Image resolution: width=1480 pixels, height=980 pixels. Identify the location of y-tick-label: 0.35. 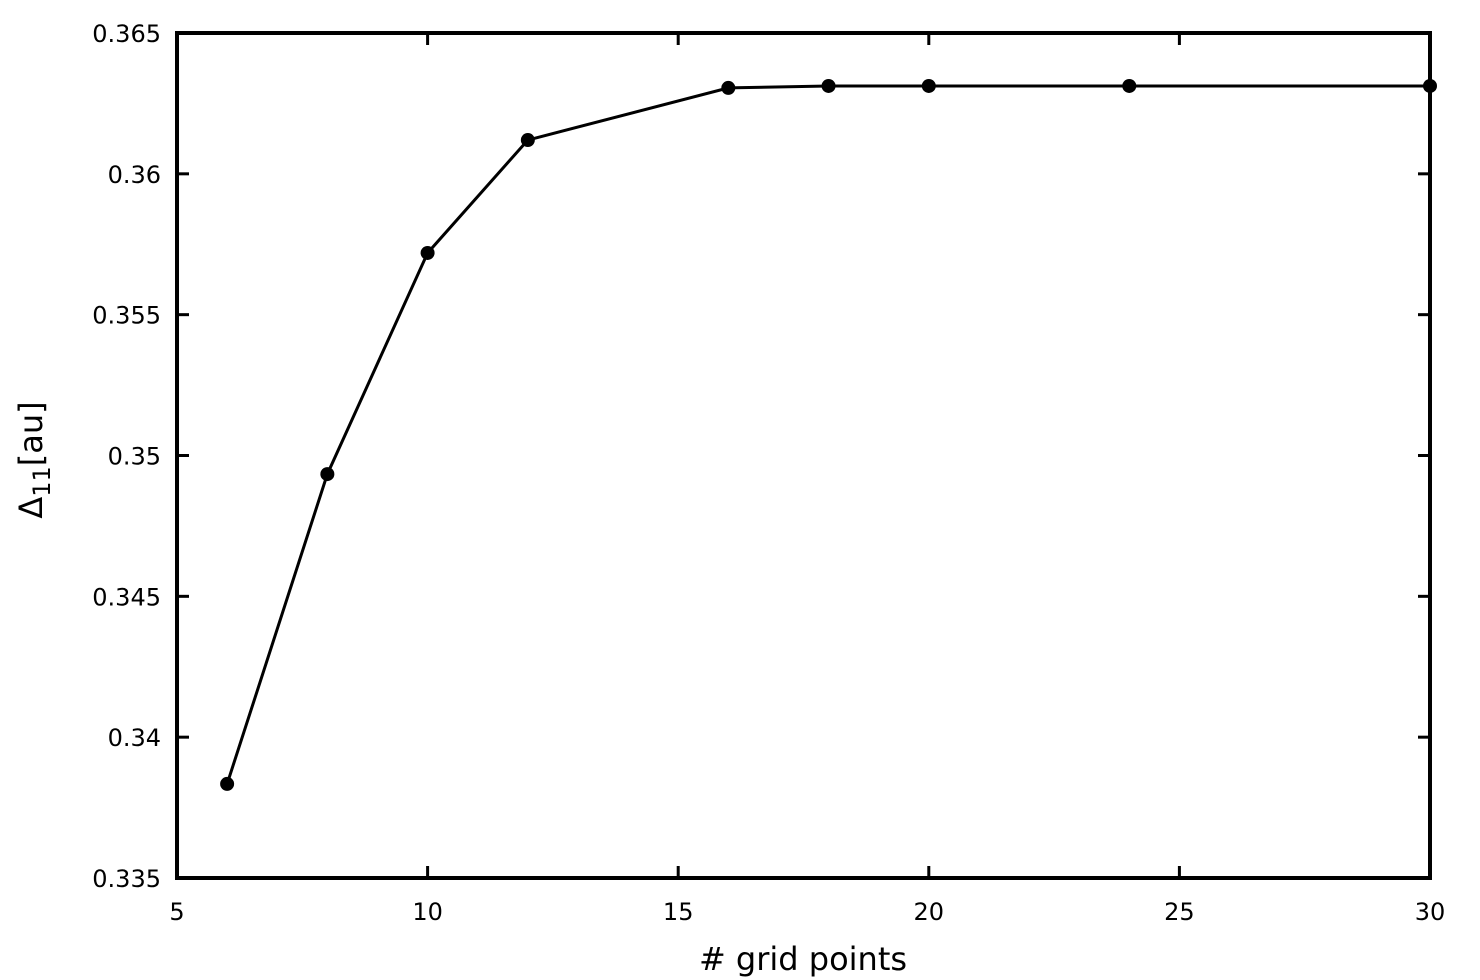
(134, 457).